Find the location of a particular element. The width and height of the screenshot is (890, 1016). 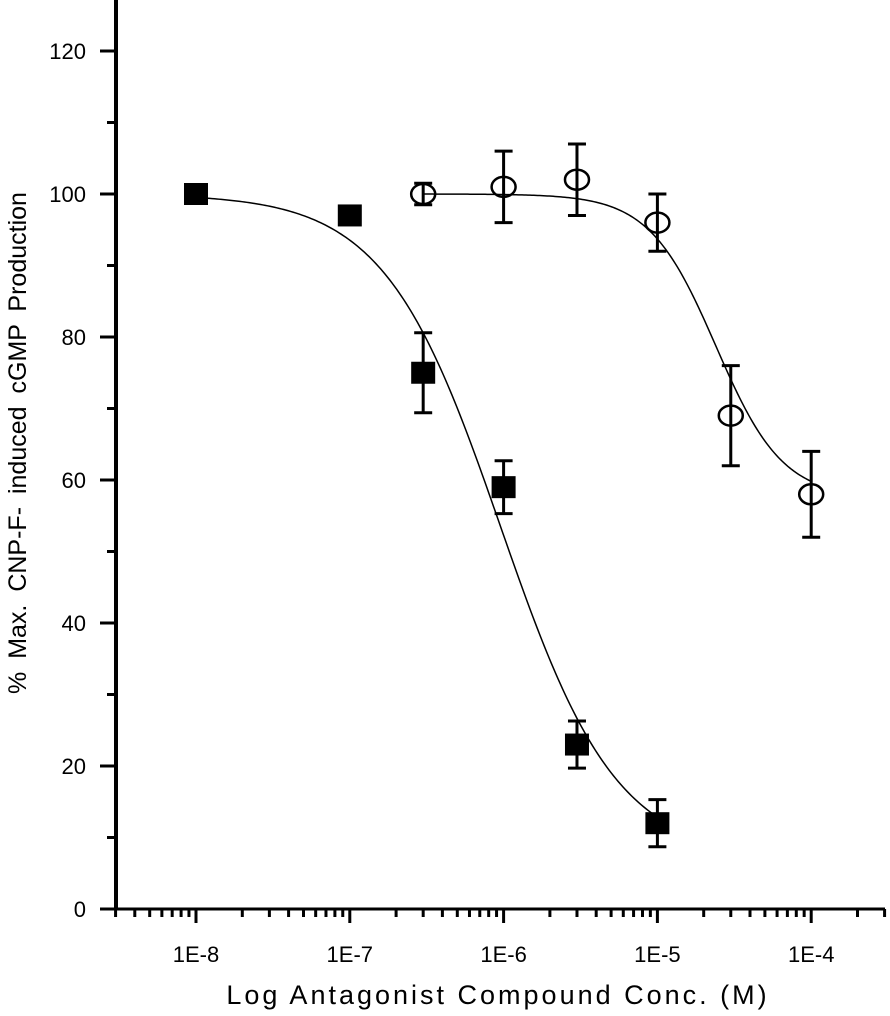

y-tick-label: 100 is located at coordinates (67, 194).